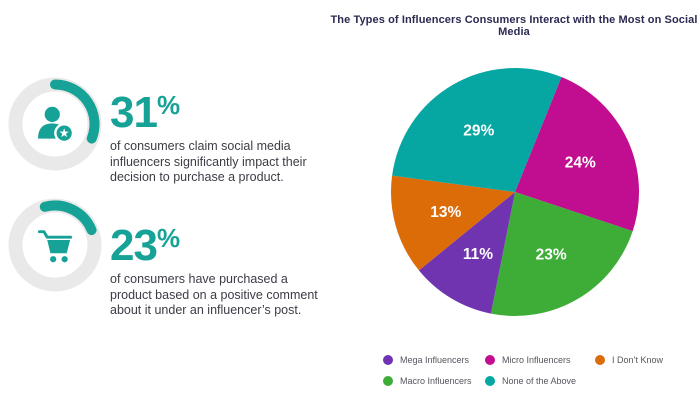 The height and width of the screenshot is (405, 700). What do you see at coordinates (551, 255) in the screenshot?
I see `pie-slice-label: 23%` at bounding box center [551, 255].